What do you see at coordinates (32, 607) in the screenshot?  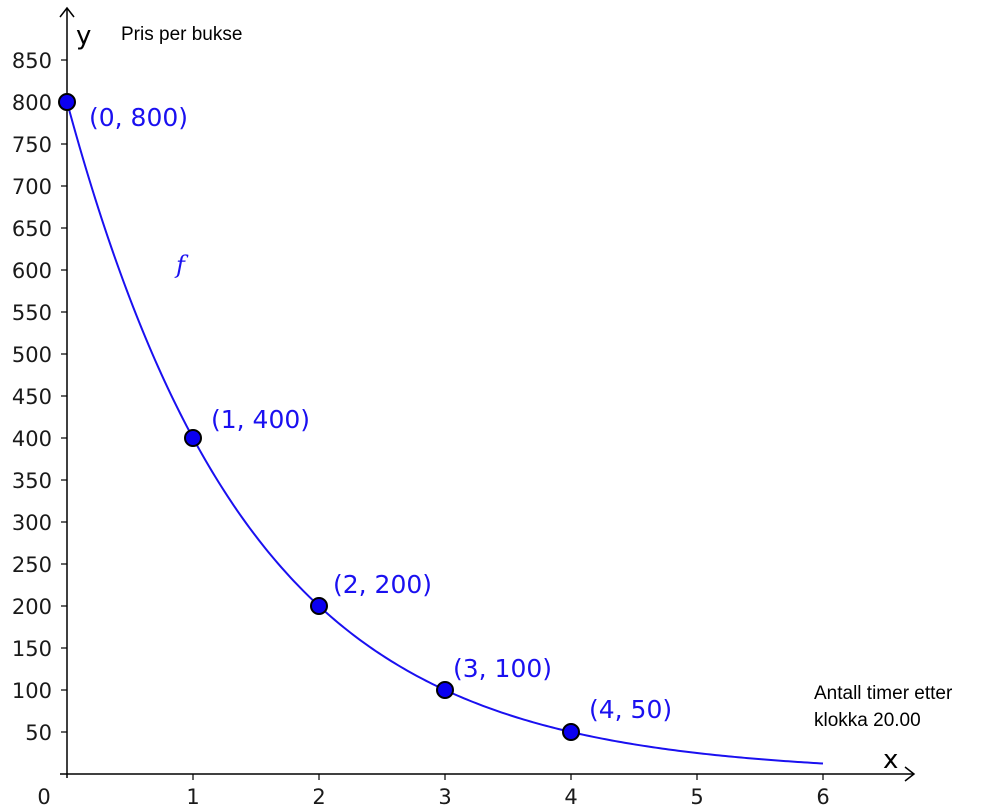 I see `y-tick-label: 200` at bounding box center [32, 607].